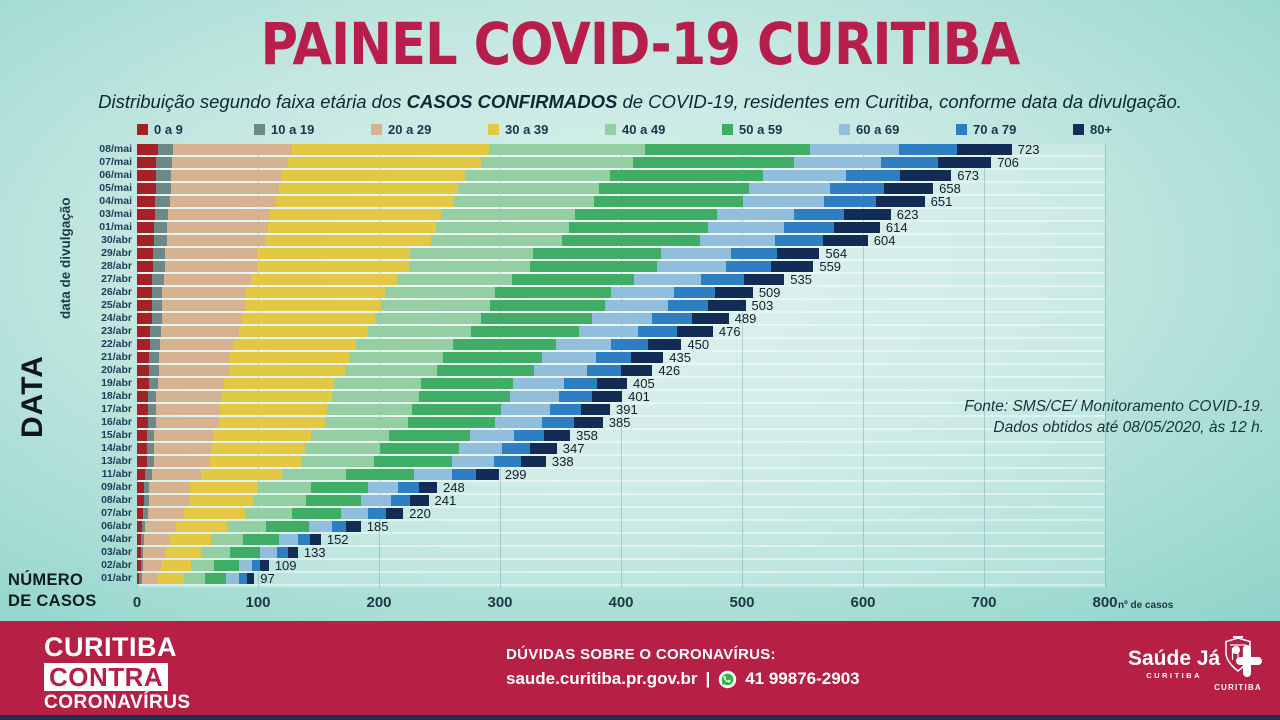 The height and width of the screenshot is (720, 1280). Describe the element at coordinates (293, 129) in the screenshot. I see `legend-label: 10 a 19` at that location.